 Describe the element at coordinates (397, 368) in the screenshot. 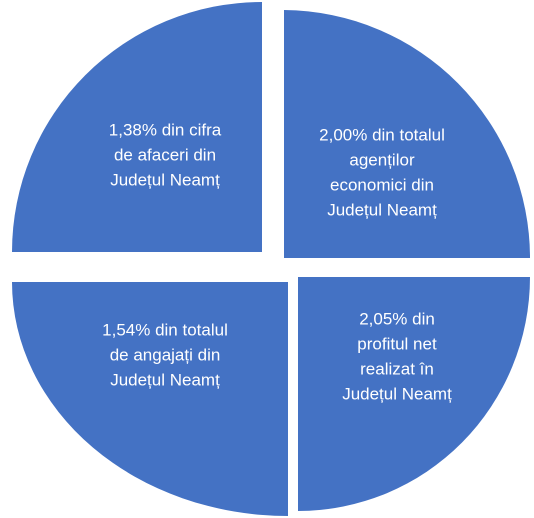

I see `segment-text: realizat în` at that location.